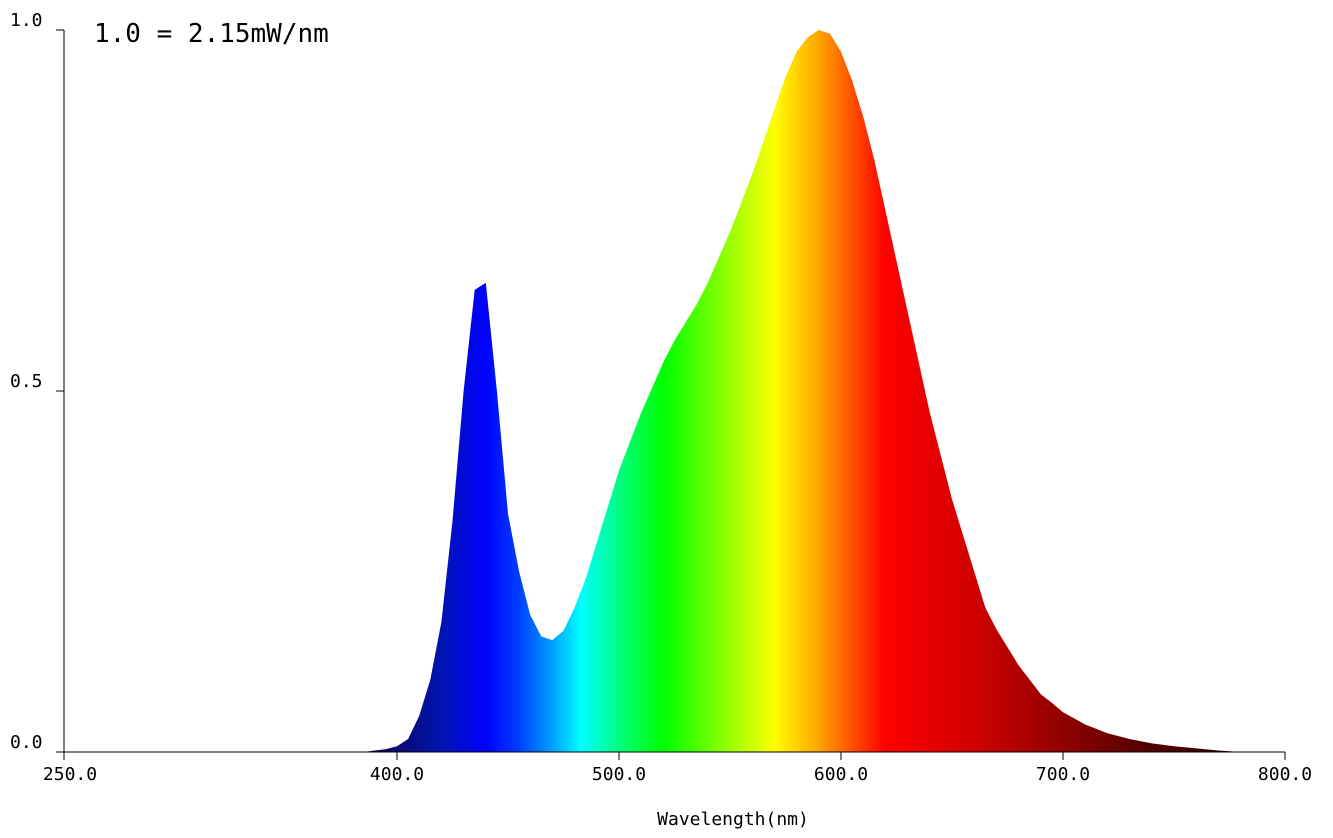 The width and height of the screenshot is (1333, 838). What do you see at coordinates (26, 742) in the screenshot?
I see `y-tick-label: 0.0` at bounding box center [26, 742].